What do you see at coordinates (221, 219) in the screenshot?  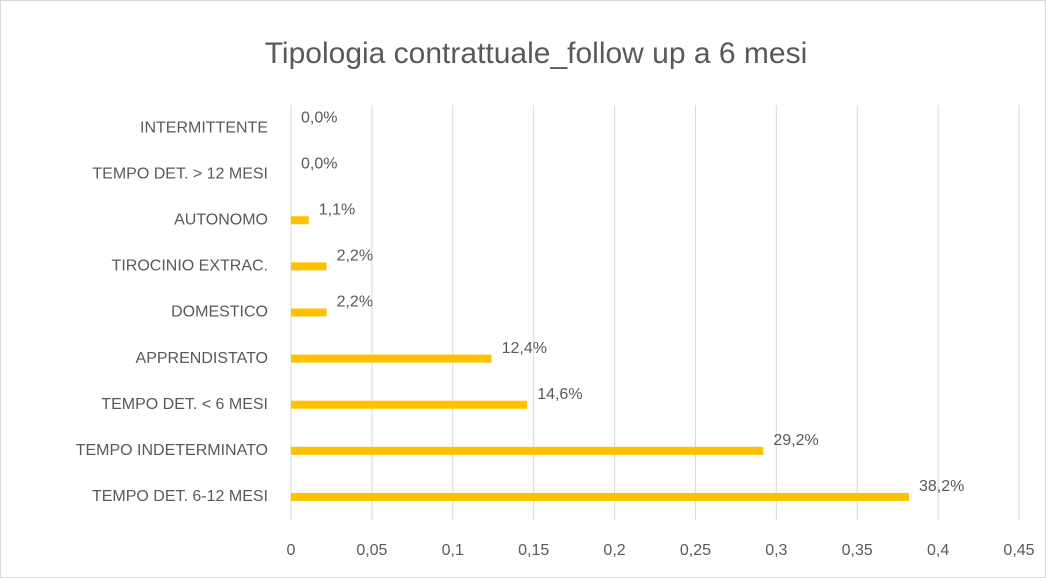 I see `y-tick-label: AUTONOMO` at bounding box center [221, 219].